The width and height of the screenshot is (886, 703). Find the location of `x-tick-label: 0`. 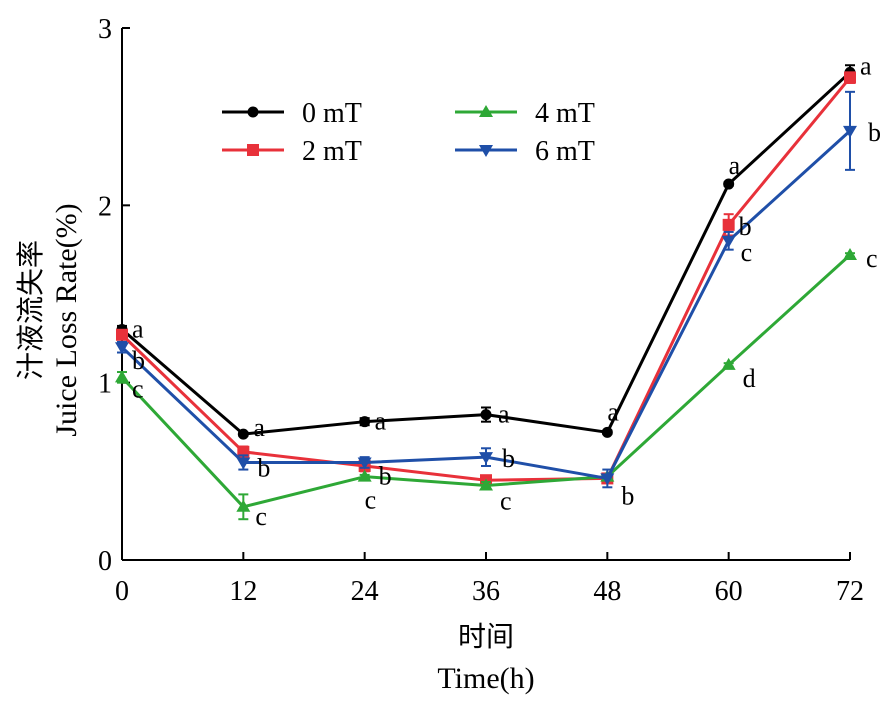

x-tick-label: 0 is located at coordinates (122, 591).